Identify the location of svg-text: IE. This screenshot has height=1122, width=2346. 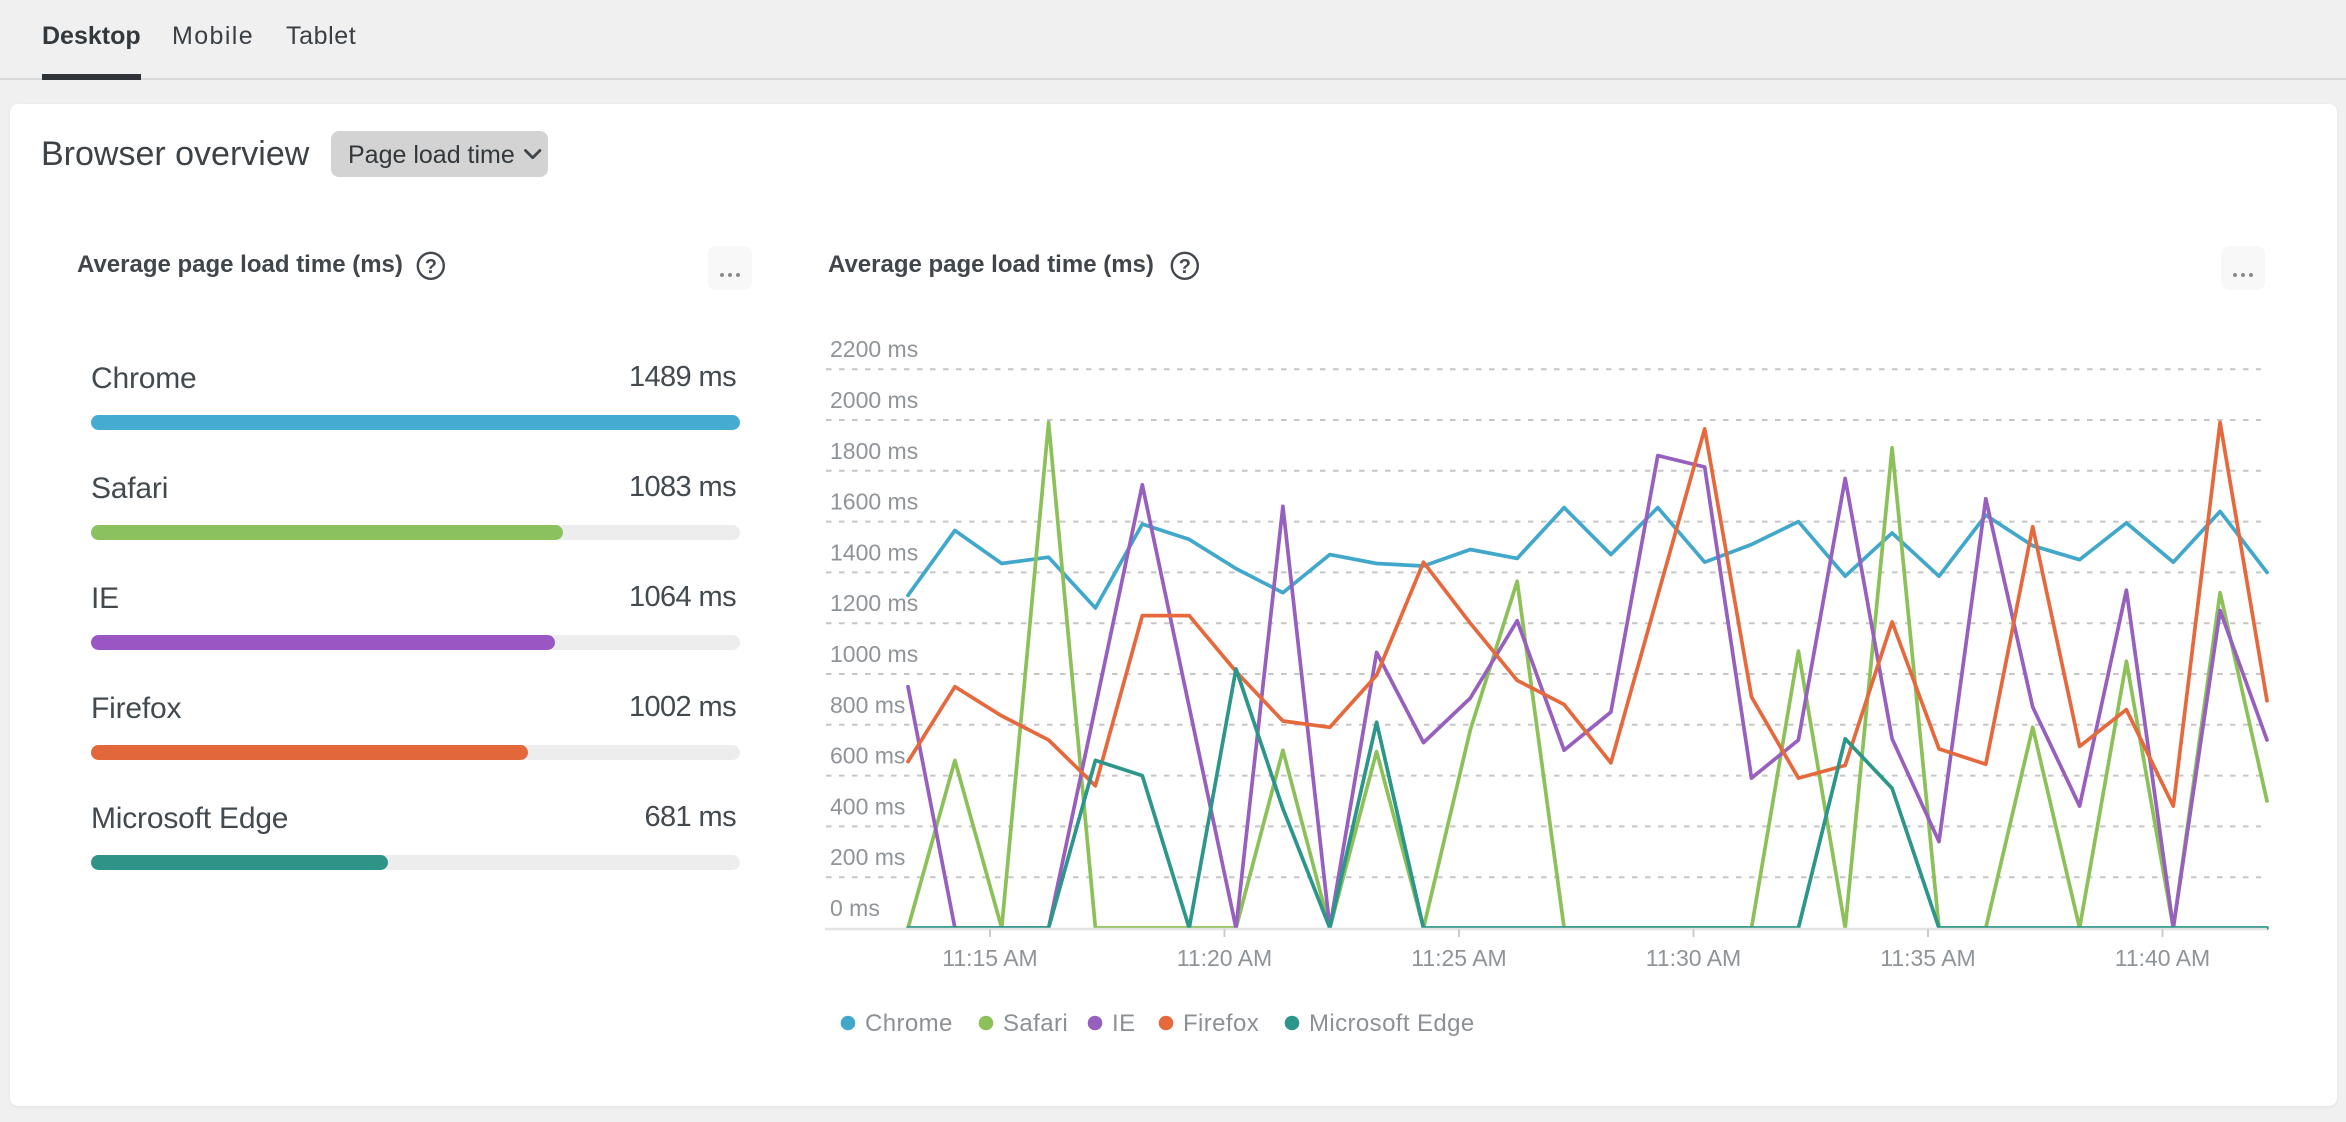
(1123, 1023).